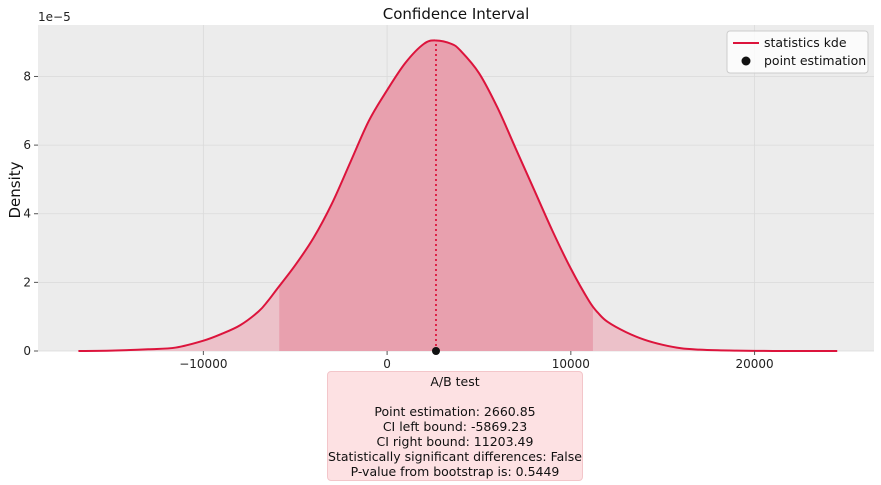  What do you see at coordinates (754, 364) in the screenshot?
I see `x-tick-label: 20000` at bounding box center [754, 364].